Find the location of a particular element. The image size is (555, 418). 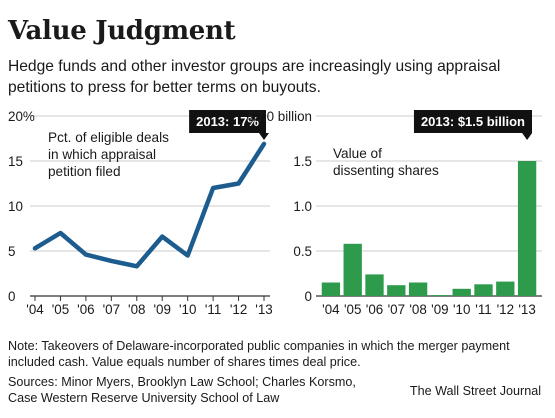

chart-title: Value Judgment is located at coordinates (122, 31).